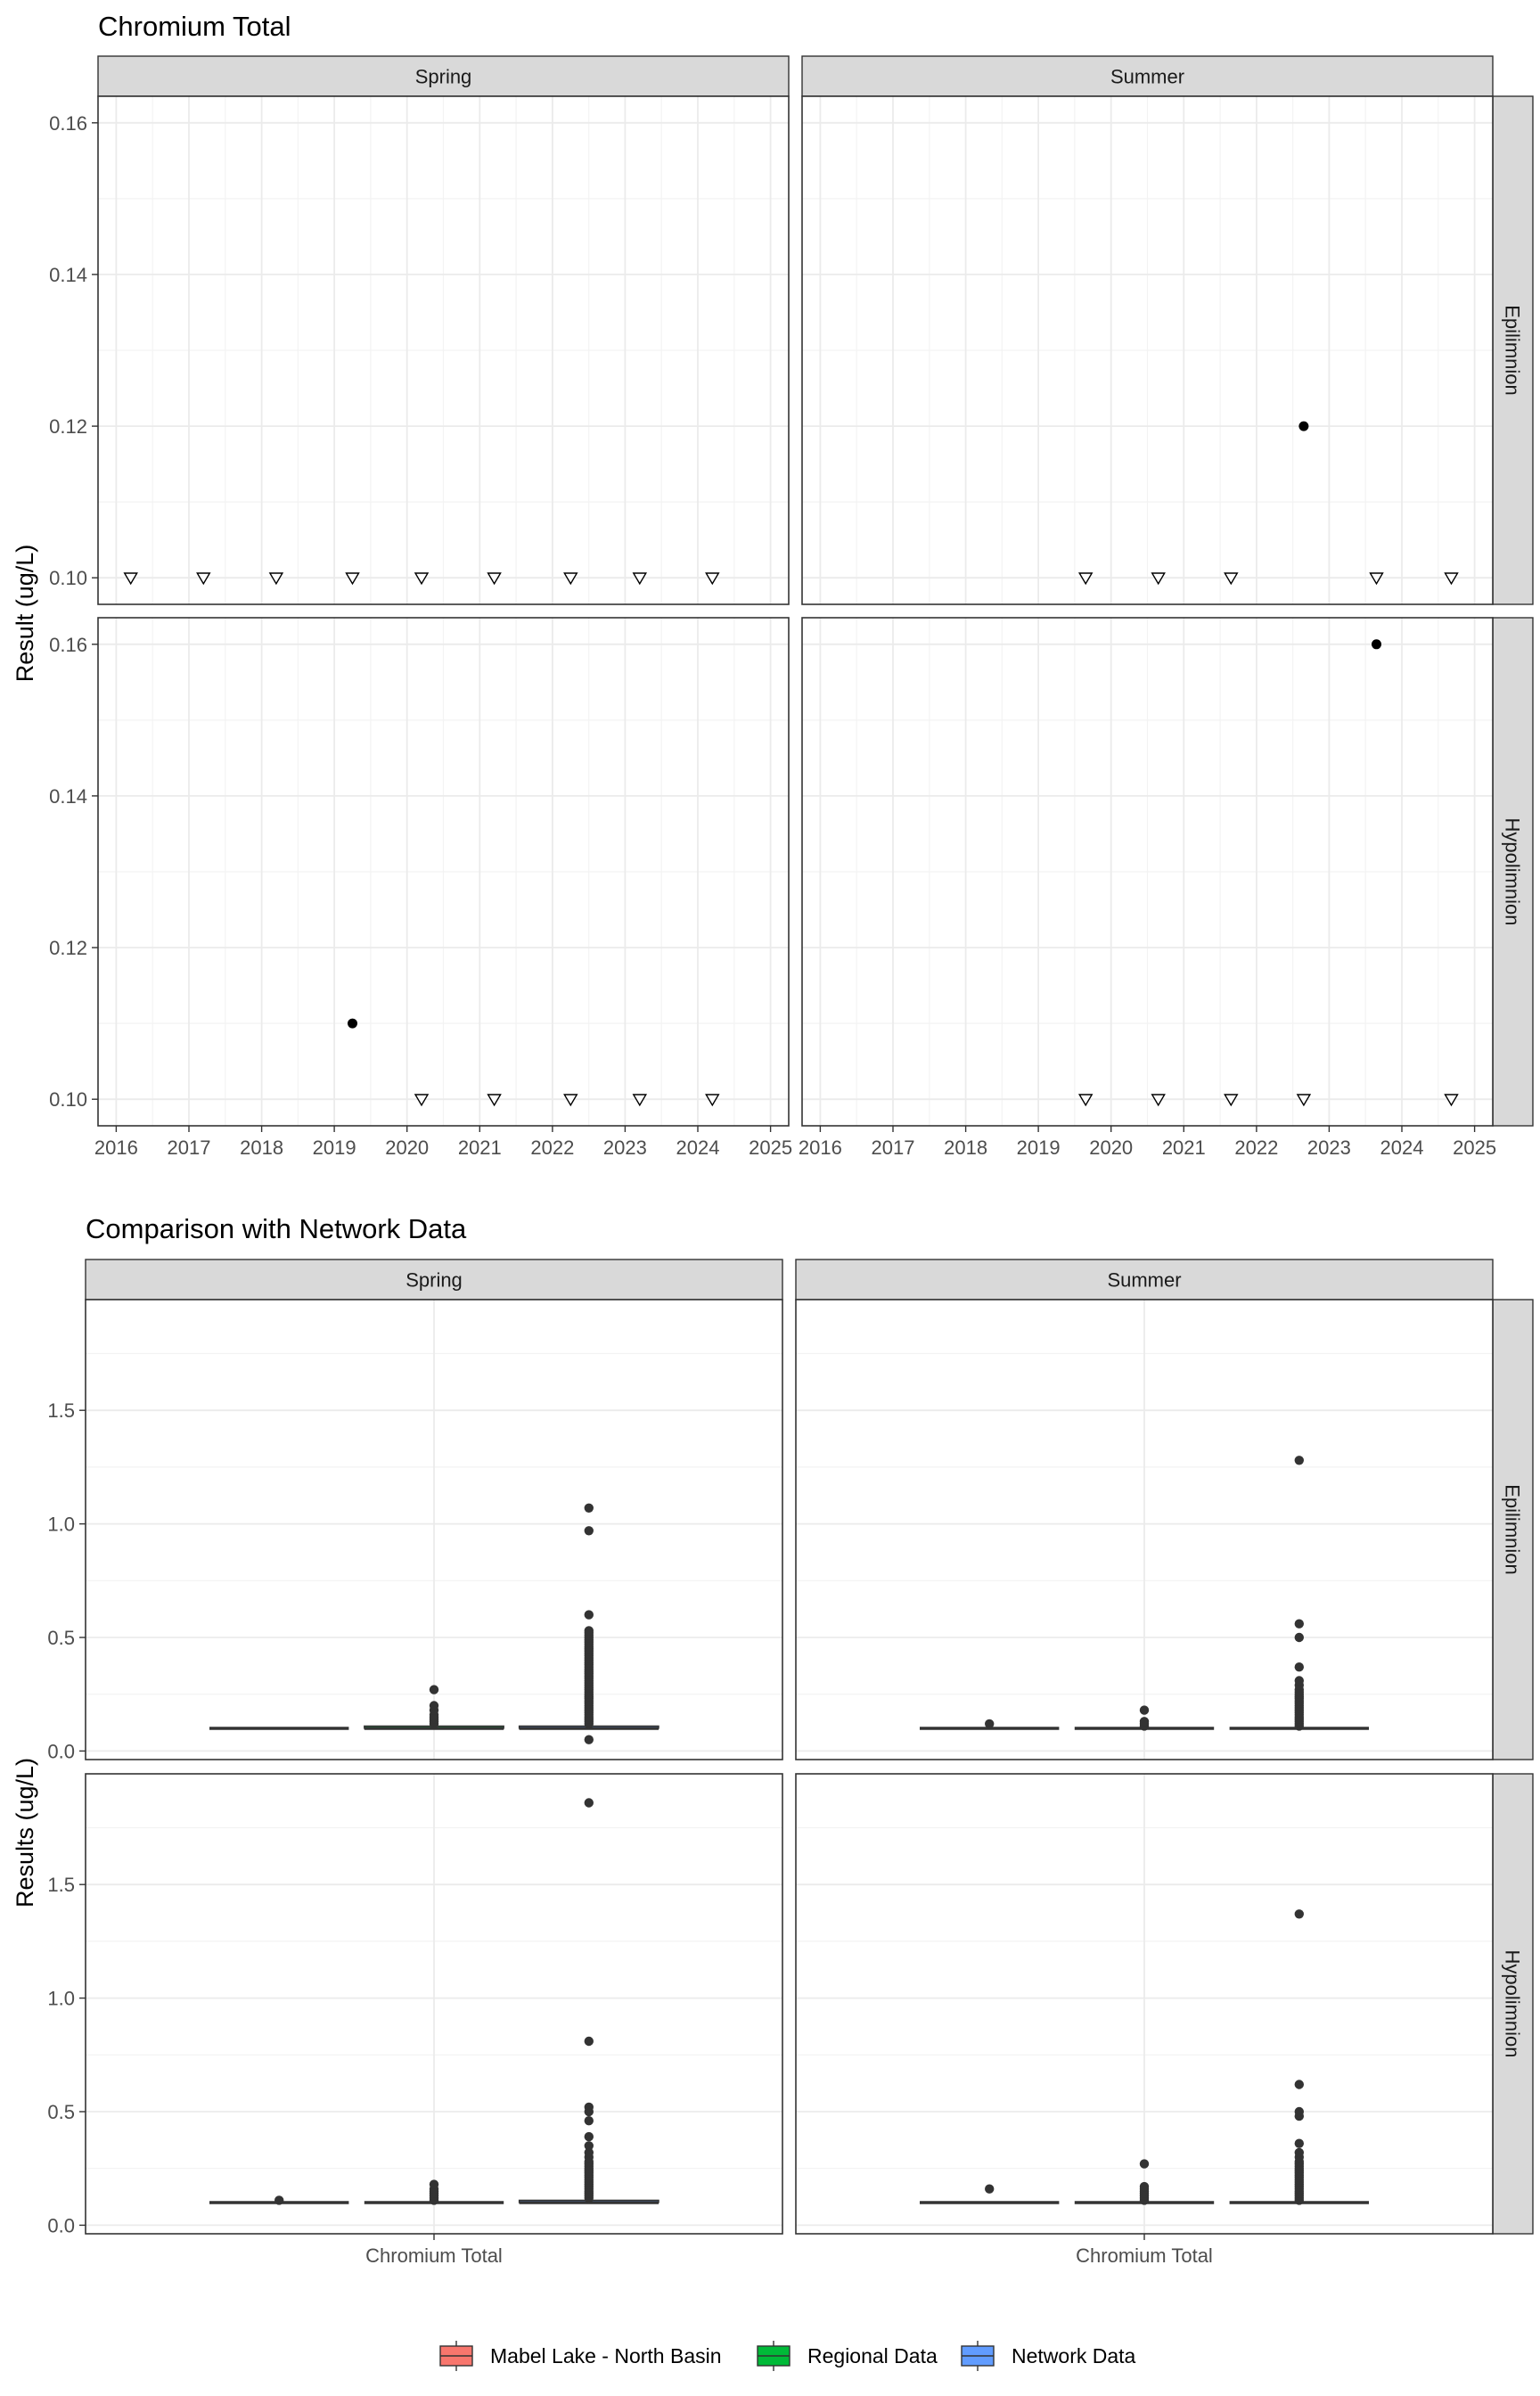 This screenshot has width=1540, height=2396. I want to click on chart1-title: Chromium Total, so click(194, 26).